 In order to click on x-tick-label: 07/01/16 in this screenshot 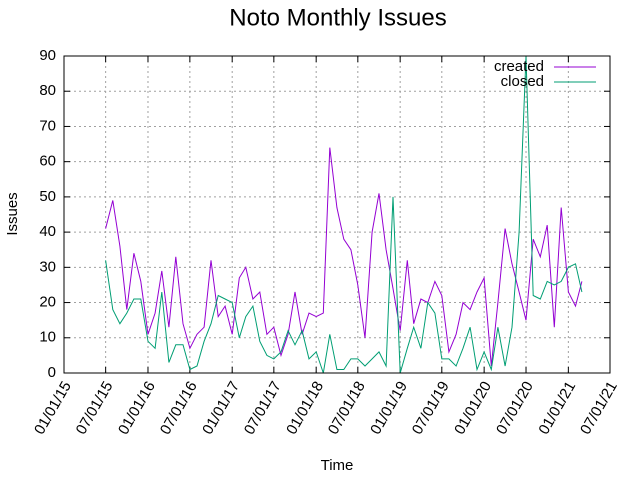, I will do `click(179, 407)`.